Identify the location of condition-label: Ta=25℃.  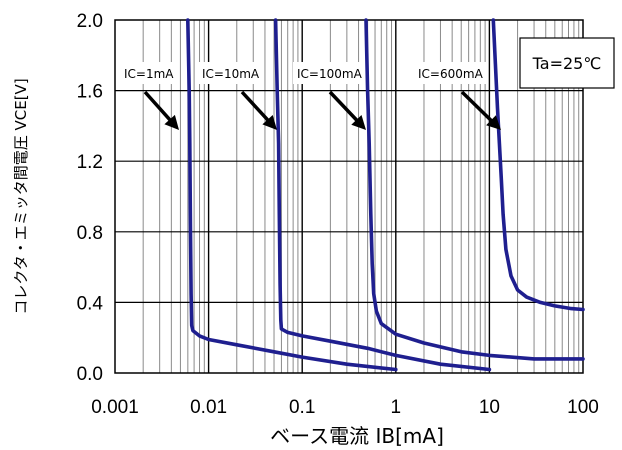
(567, 63).